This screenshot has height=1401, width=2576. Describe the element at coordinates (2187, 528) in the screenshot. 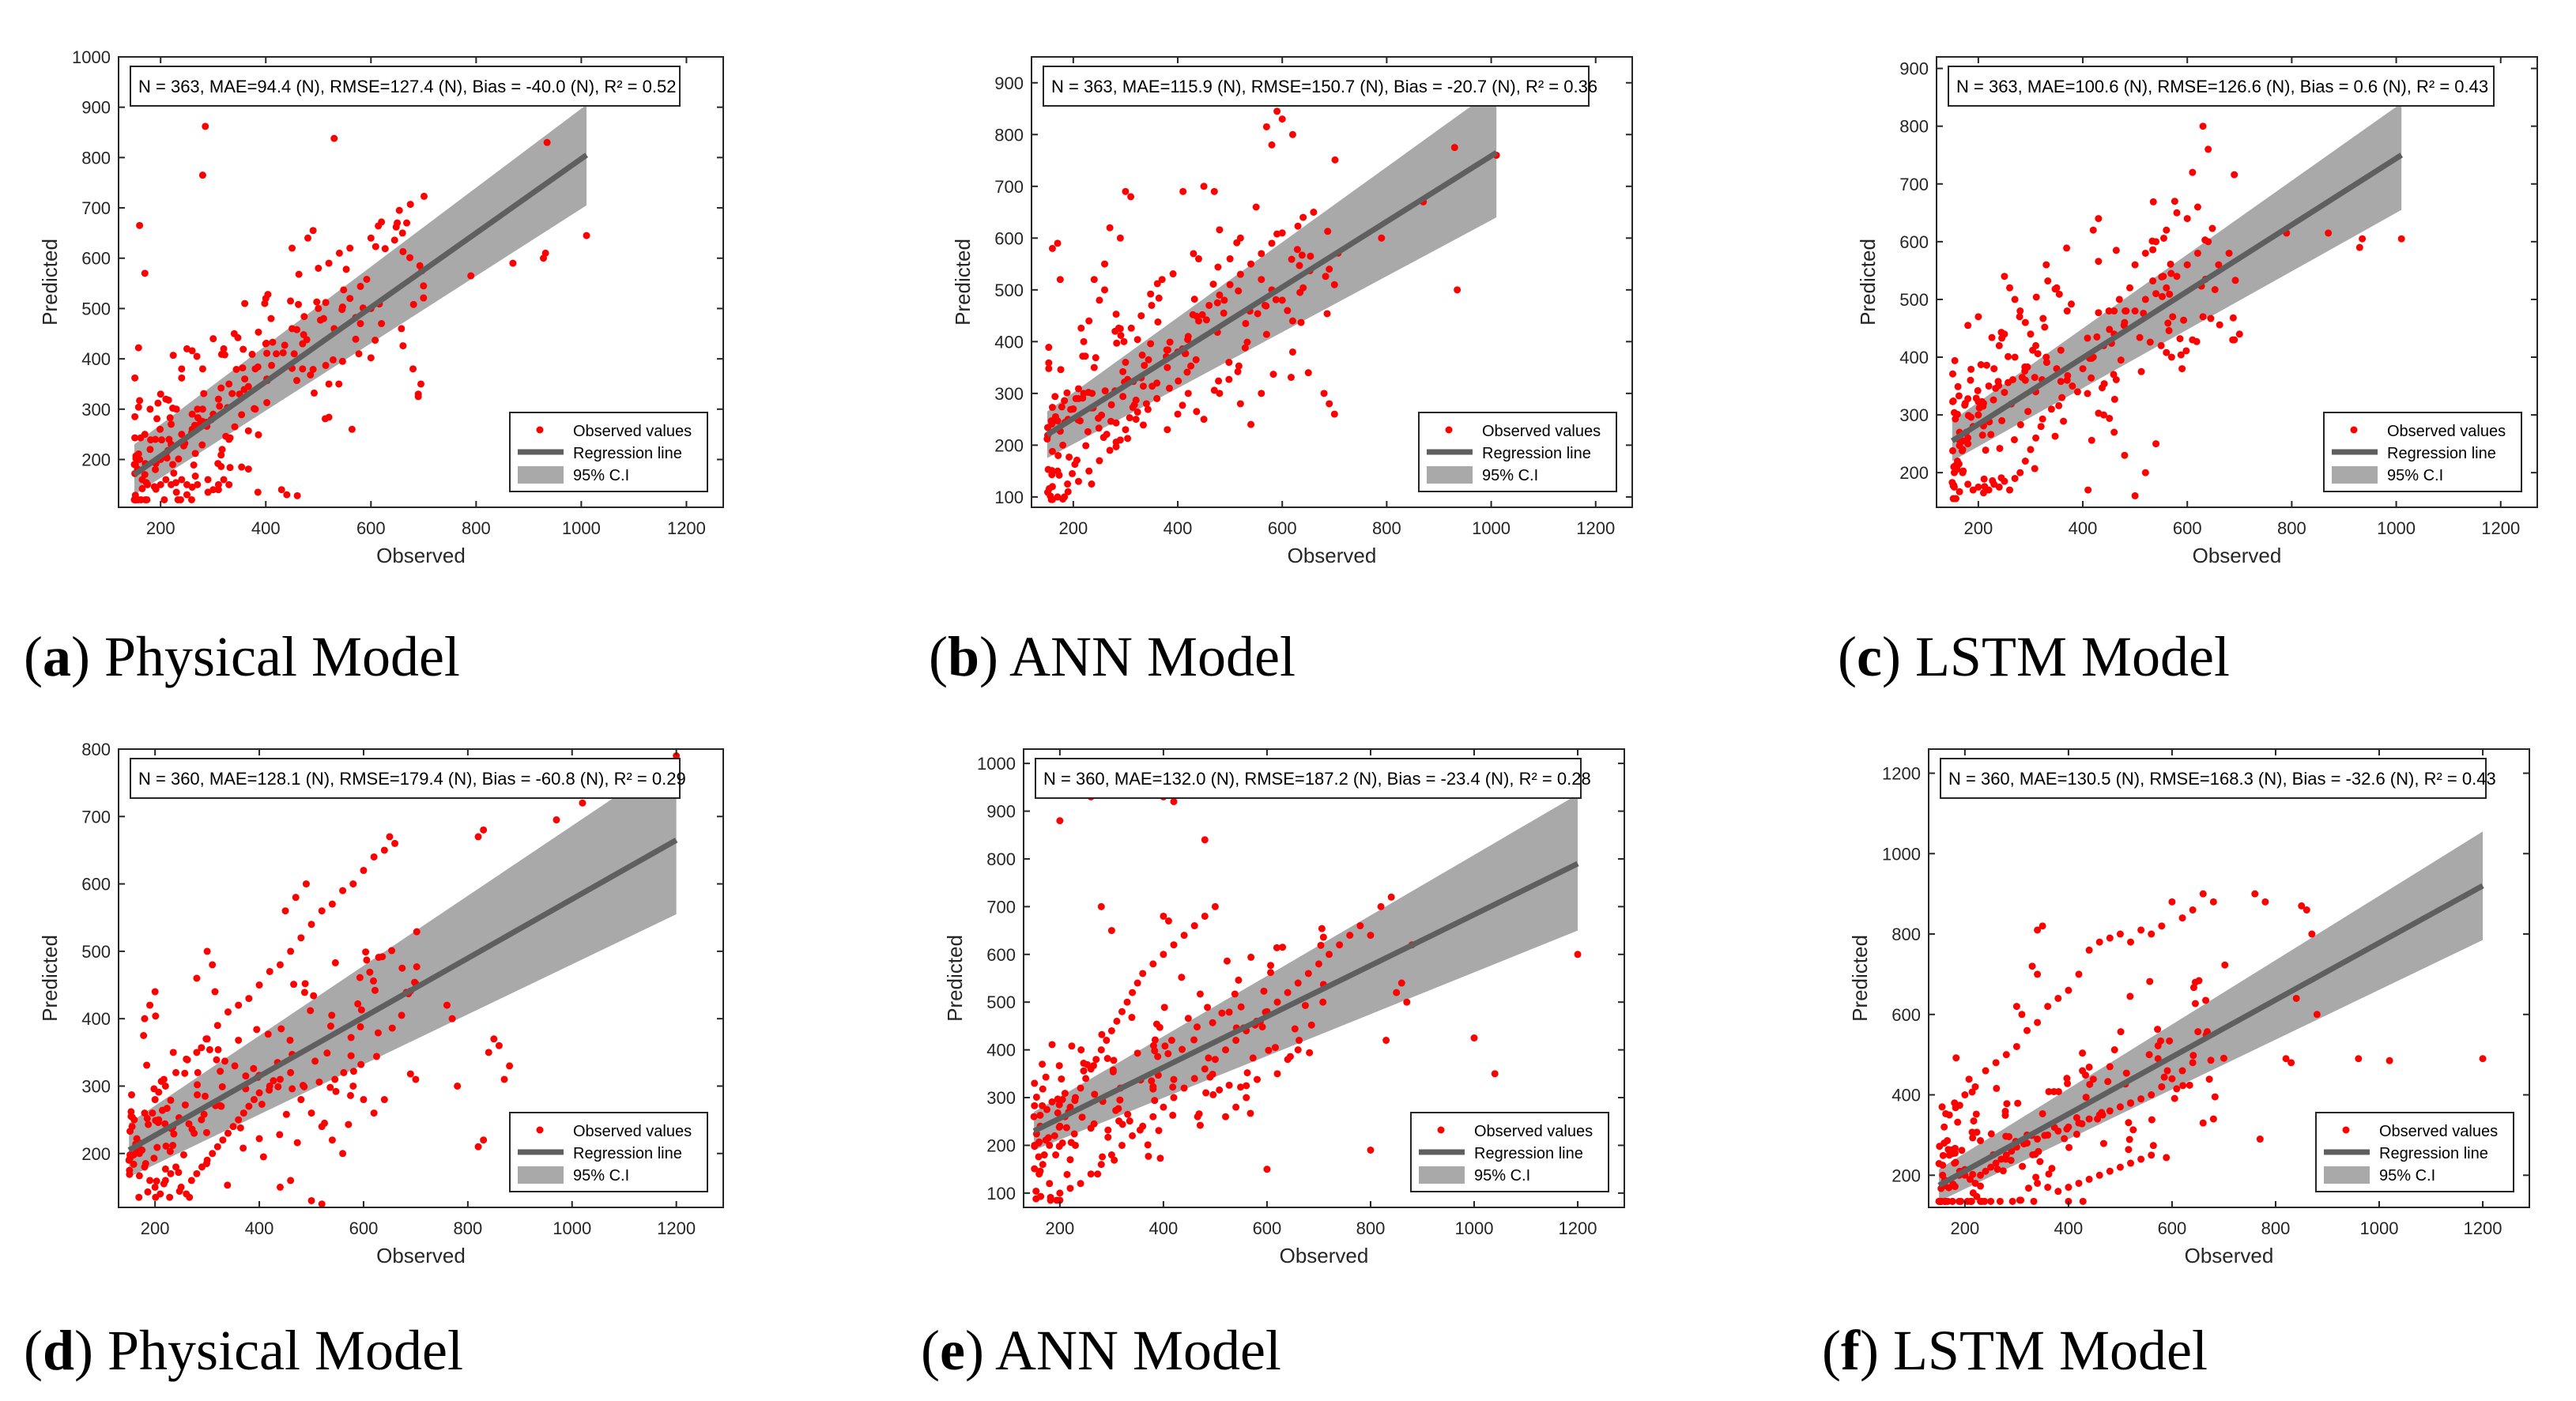

I see `x-tick-label: 600` at that location.